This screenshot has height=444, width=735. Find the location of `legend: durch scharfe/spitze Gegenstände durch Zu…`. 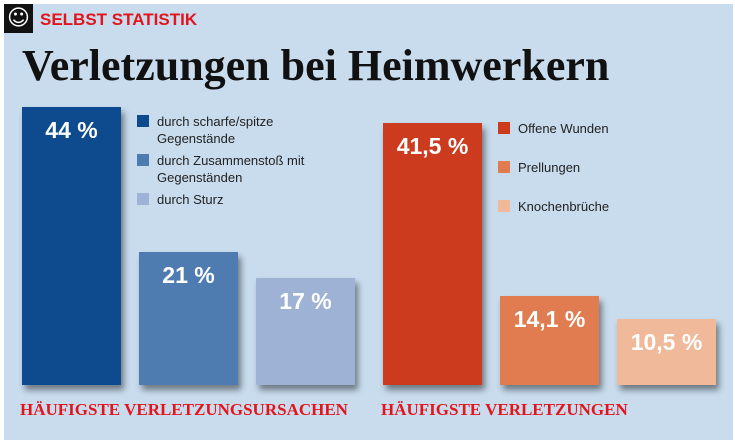

legend: durch scharfe/spitze Gegenstände durch Zu… is located at coordinates (232, 160).